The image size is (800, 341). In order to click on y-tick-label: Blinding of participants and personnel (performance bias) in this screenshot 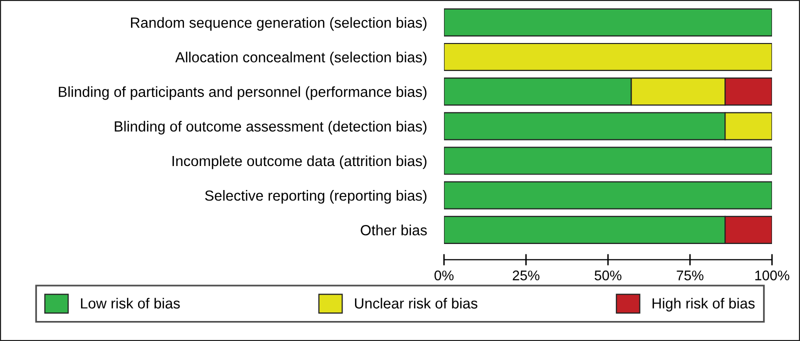, I will do `click(242, 93)`.